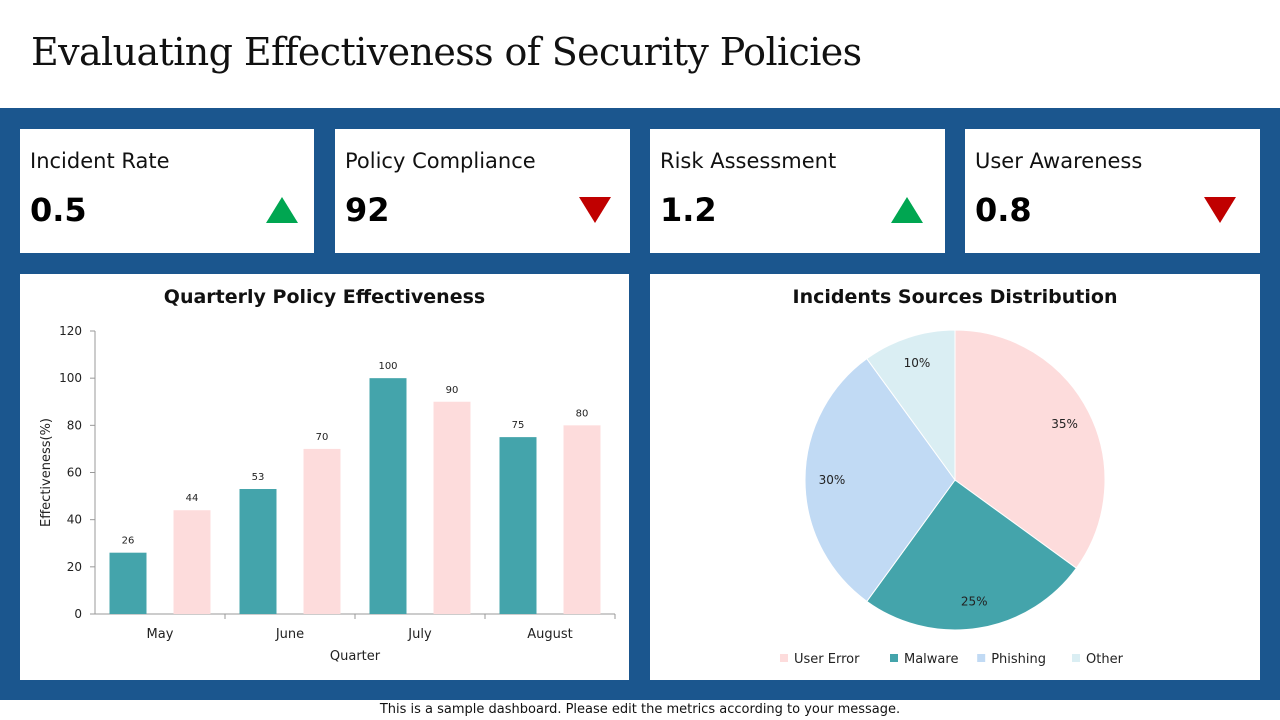  Describe the element at coordinates (289, 634) in the screenshot. I see `x-tick-label: June` at that location.